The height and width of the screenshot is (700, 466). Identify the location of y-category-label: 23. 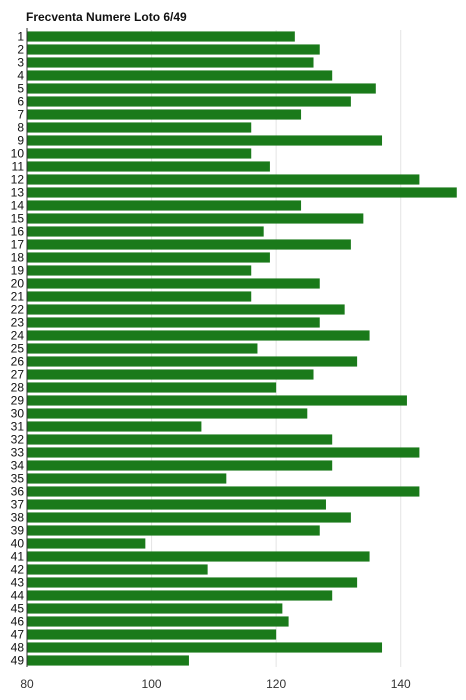
(18, 323).